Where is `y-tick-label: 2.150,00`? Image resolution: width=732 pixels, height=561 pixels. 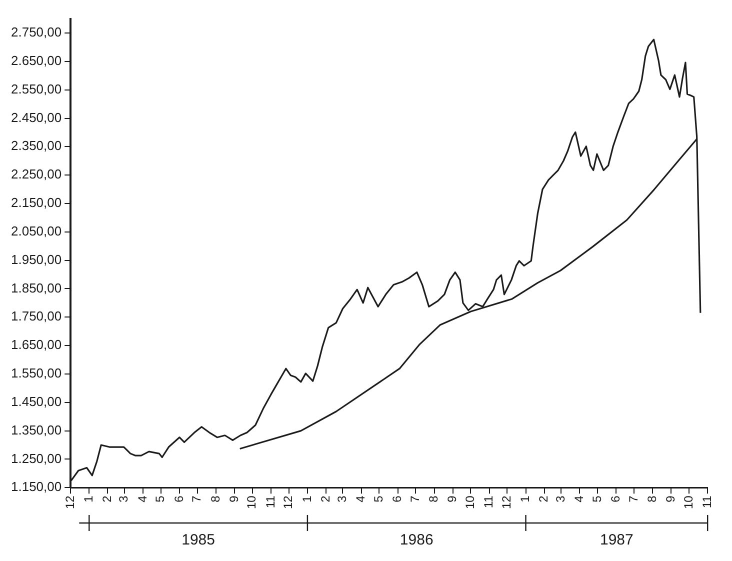
y-tick-label: 2.150,00 is located at coordinates (36, 202).